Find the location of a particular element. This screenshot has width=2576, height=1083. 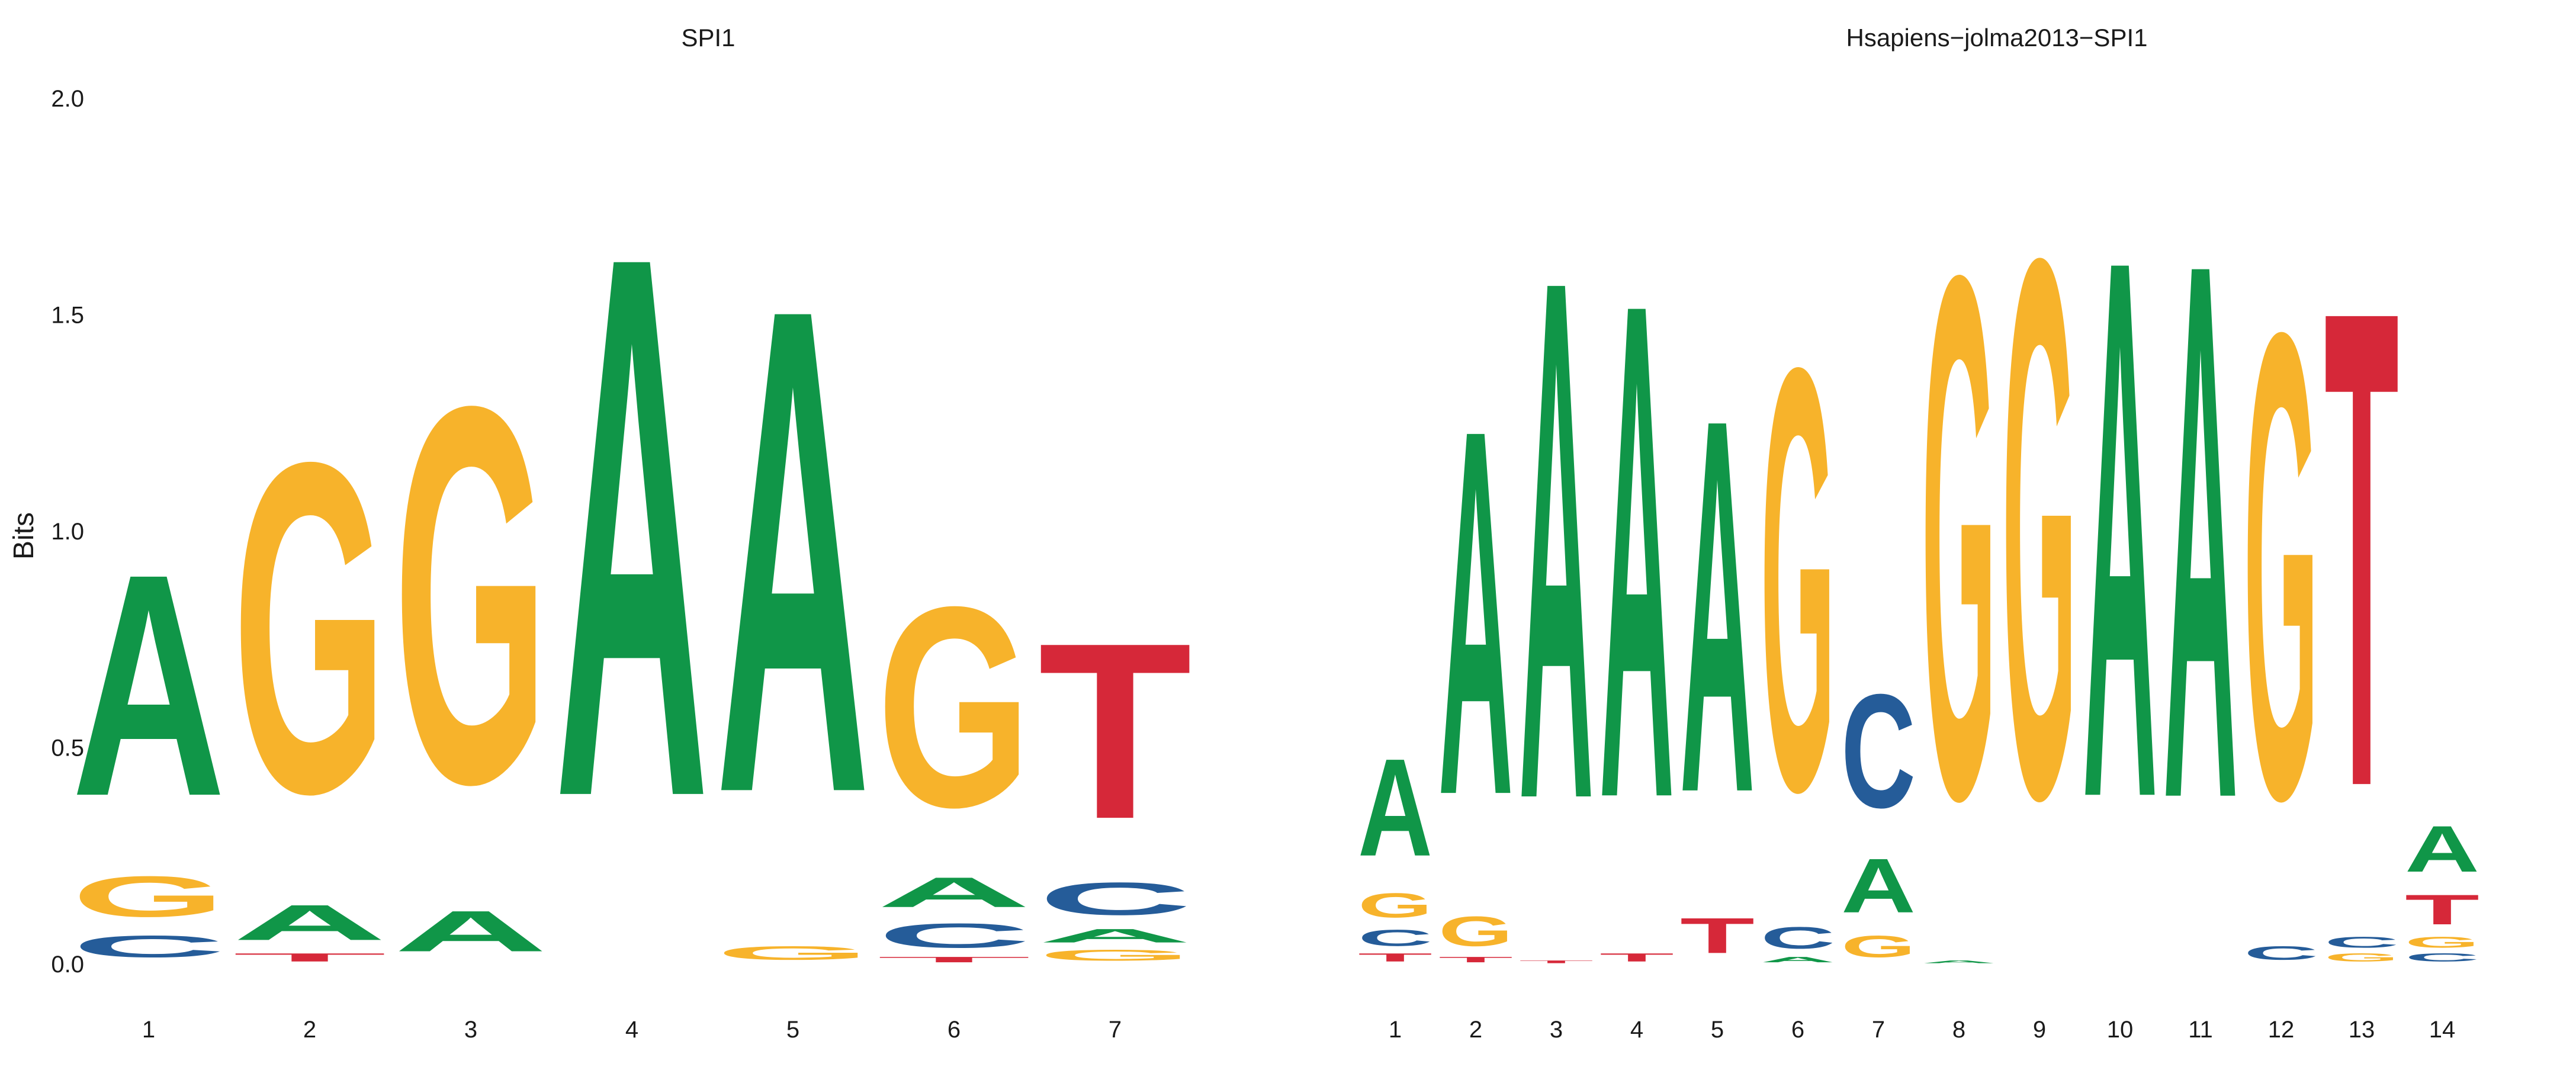

x-tick-label: 10 is located at coordinates (2120, 1030).